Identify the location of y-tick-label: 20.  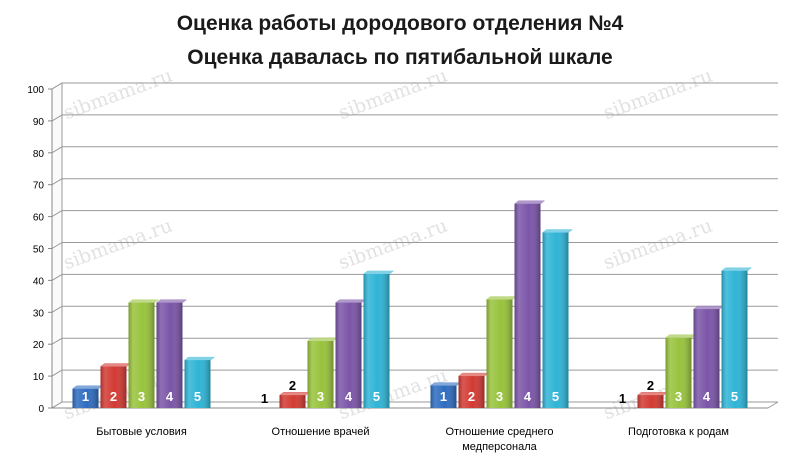
(39, 345).